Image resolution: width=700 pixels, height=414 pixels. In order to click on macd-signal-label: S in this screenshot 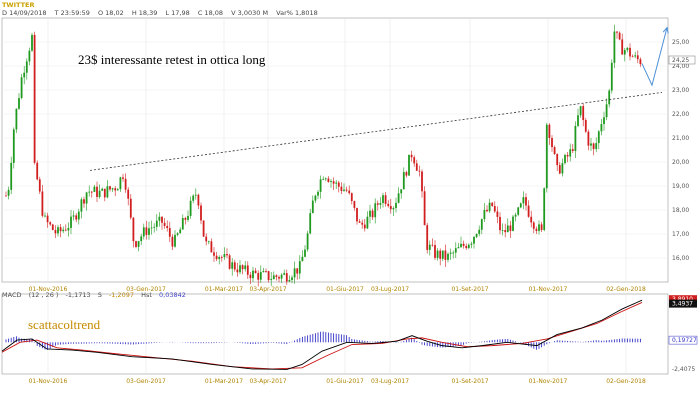, I will do `click(99, 295)`.